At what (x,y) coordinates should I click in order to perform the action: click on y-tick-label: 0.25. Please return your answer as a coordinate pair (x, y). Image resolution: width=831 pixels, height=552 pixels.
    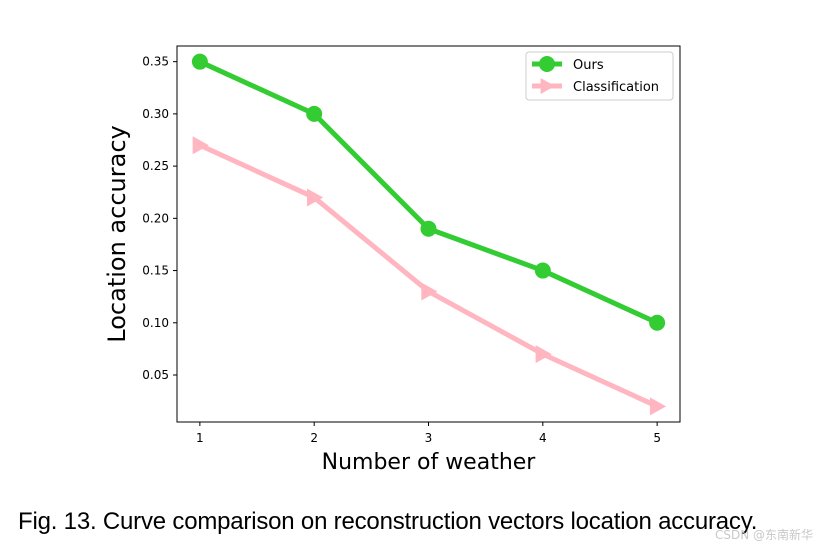
    Looking at the image, I should click on (155, 166).